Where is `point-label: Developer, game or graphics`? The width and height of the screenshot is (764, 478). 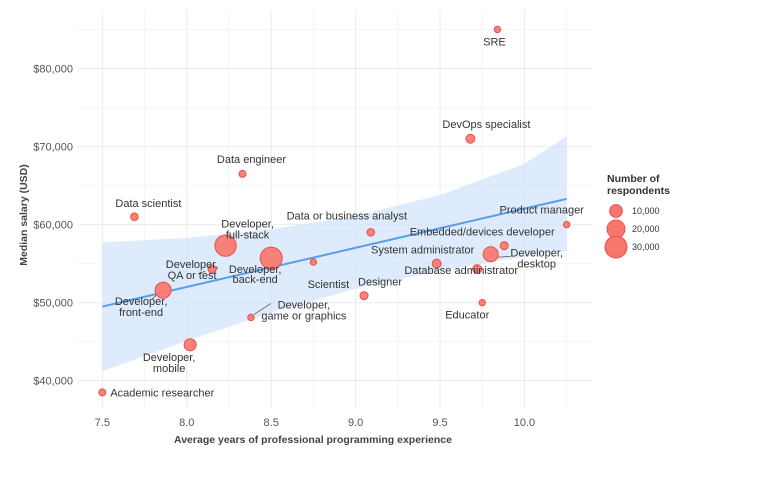
point-label: Developer, game or graphics is located at coordinates (303, 310).